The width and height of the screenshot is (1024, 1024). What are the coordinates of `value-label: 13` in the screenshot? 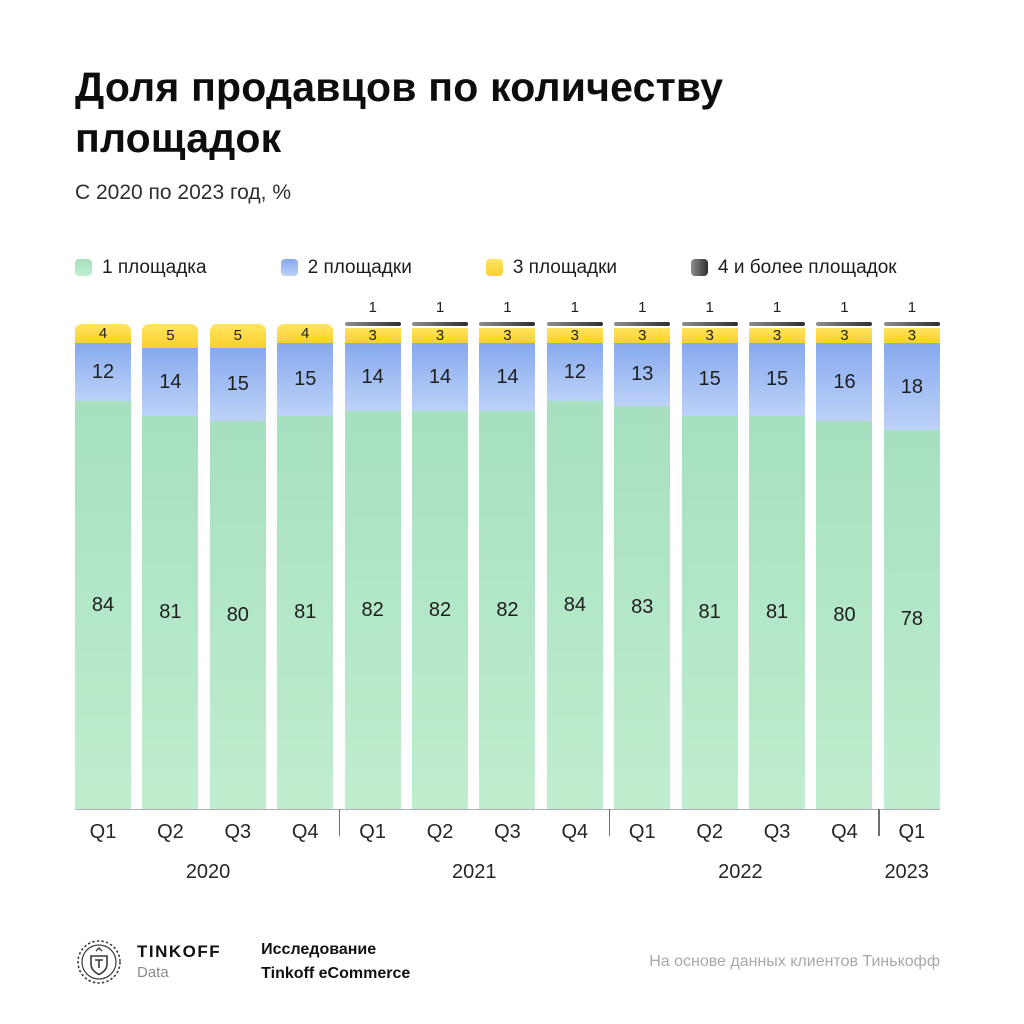 It's located at (642, 374).